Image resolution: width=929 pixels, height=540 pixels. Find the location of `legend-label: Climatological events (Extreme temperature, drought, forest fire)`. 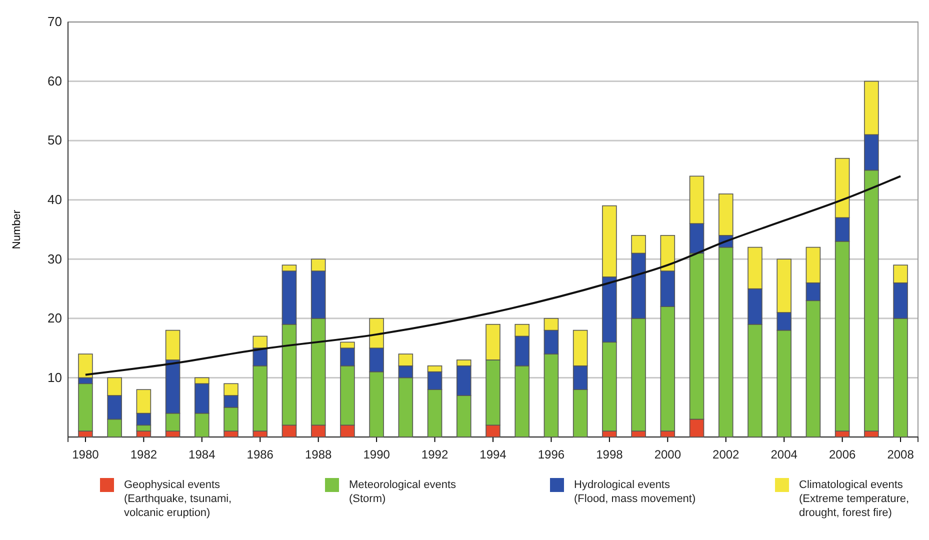

legend-label: Climatological events (Extreme temperature, drought, forest fire) is located at coordinates (854, 499).